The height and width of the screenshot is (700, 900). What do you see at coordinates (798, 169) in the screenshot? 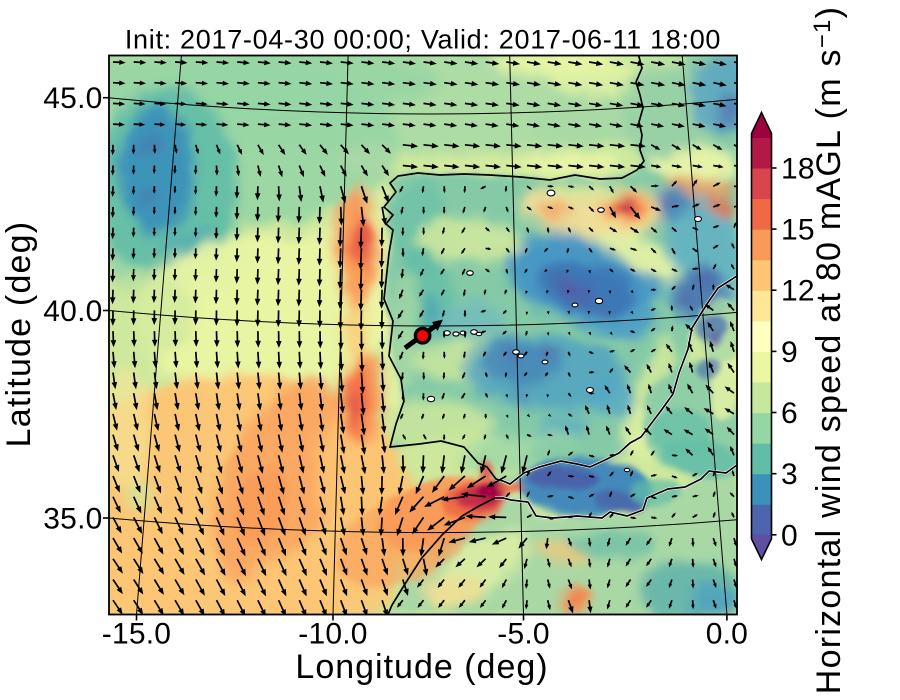
I see `svg-text: 18` at bounding box center [798, 169].